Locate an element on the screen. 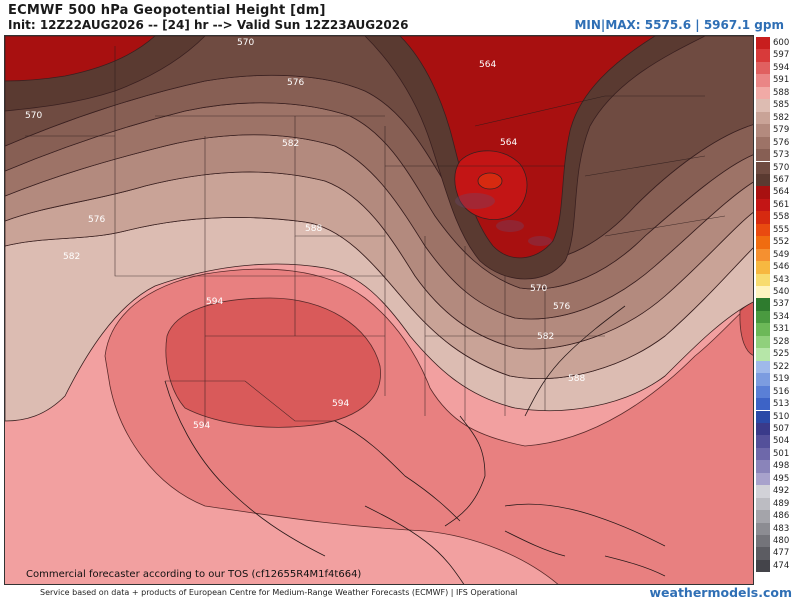 This screenshot has width=800, height=600. brand-link: weathermodels.com is located at coordinates (720, 592).